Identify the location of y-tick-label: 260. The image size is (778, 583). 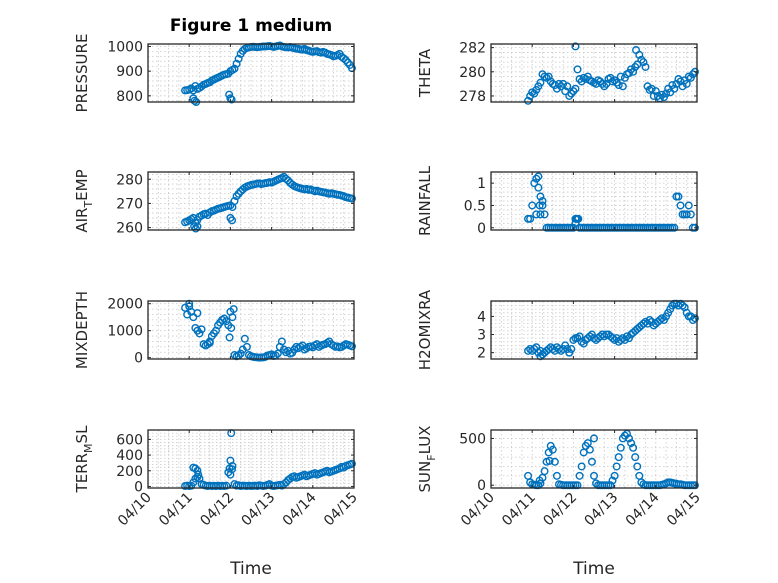
(129, 229).